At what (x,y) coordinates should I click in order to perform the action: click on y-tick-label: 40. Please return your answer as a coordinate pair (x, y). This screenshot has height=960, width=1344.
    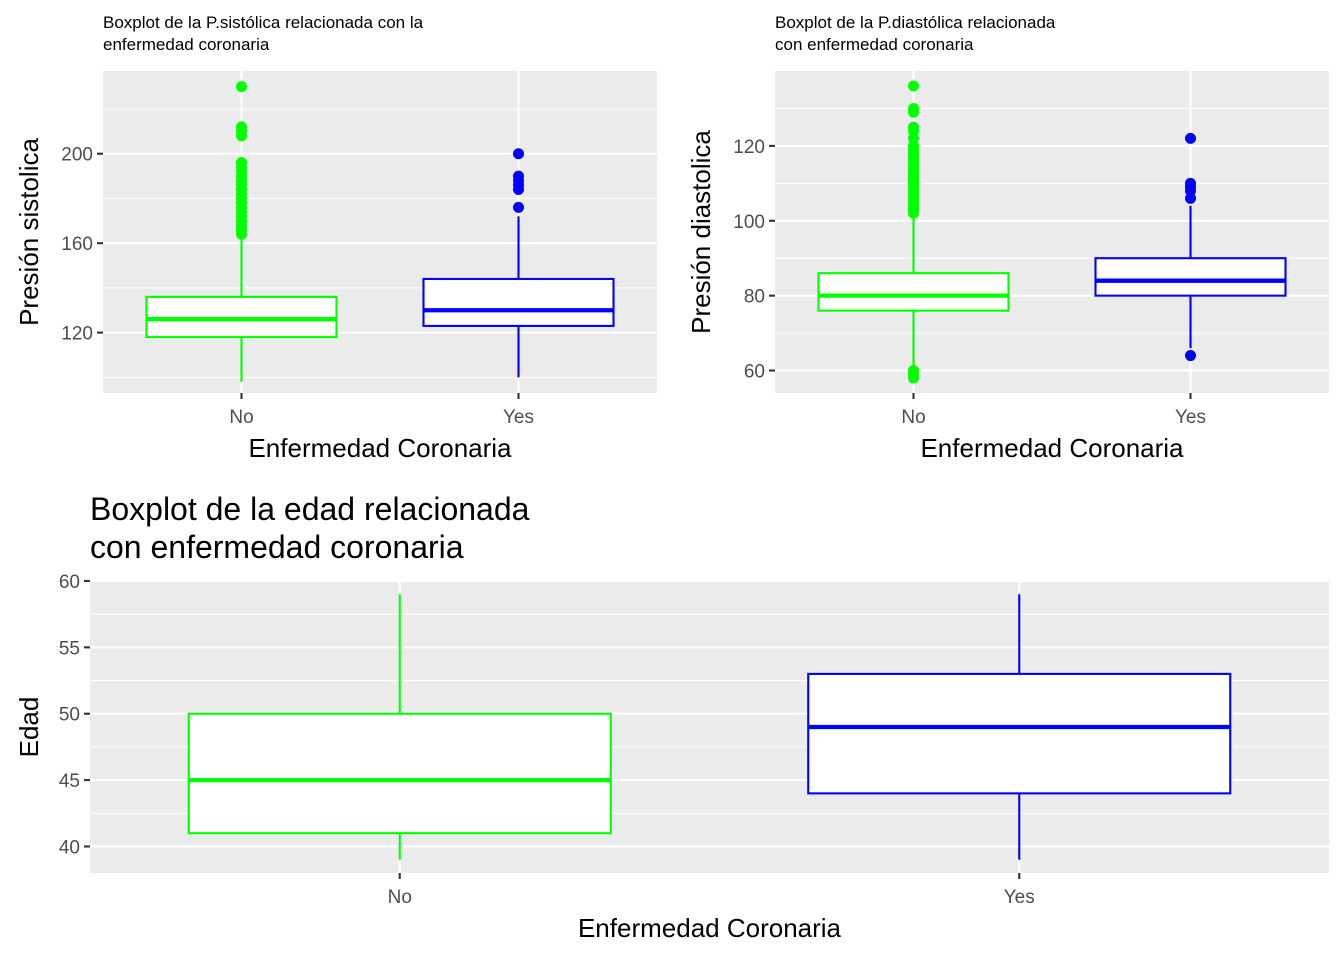
    Looking at the image, I should click on (69, 847).